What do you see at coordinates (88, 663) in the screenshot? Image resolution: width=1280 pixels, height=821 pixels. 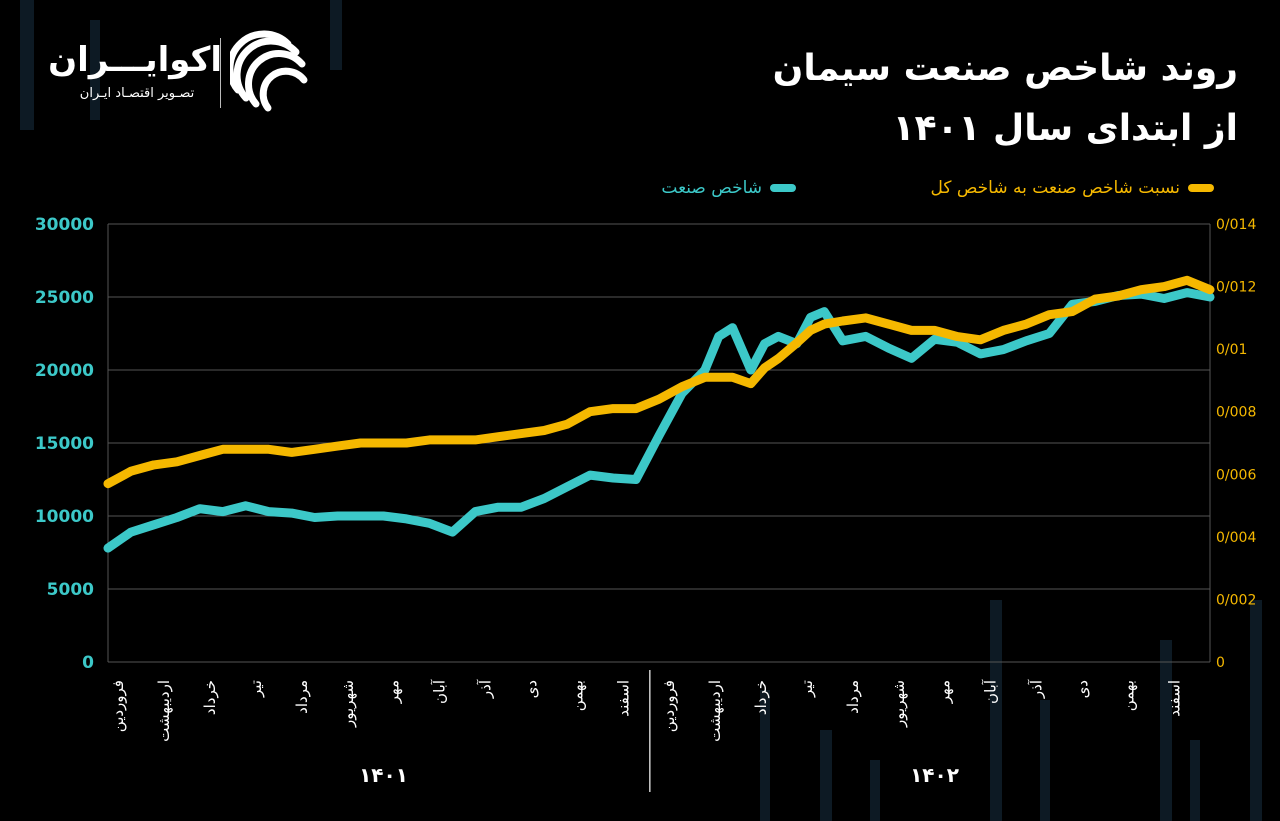 I see `left-axis-tick-label: 0` at bounding box center [88, 663].